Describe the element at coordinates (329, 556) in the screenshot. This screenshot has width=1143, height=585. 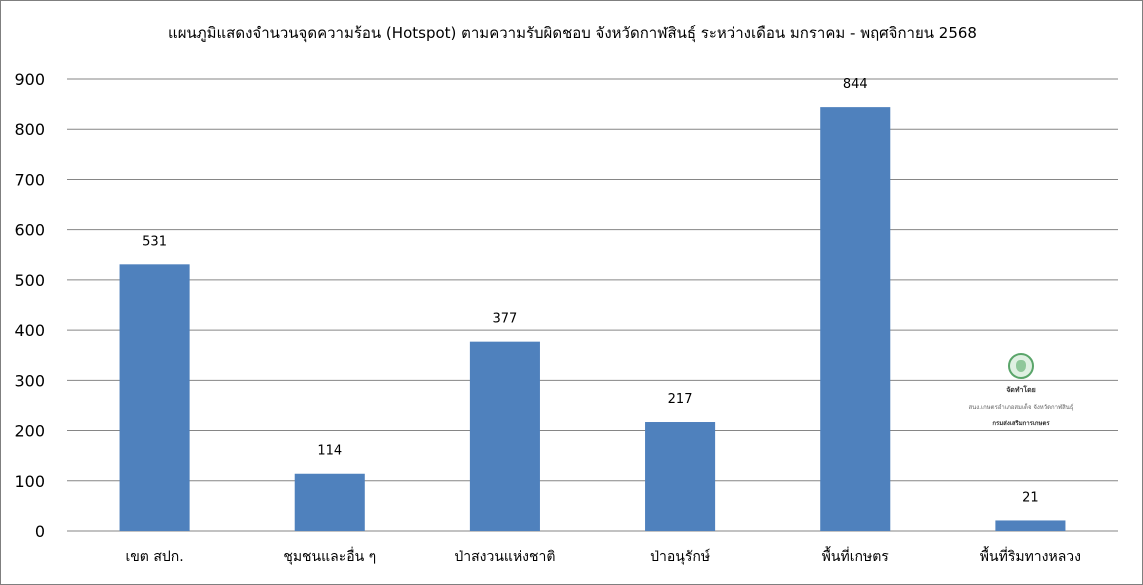
I see `x-tick-label: ชุมชนและอื่น ๆ` at that location.